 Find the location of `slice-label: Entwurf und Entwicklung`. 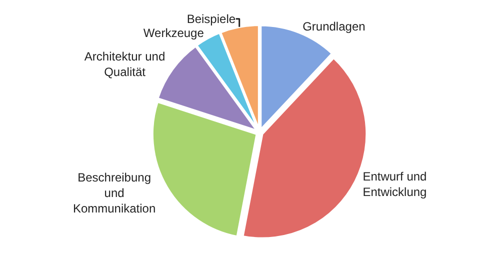

slice-label: Entwurf und Entwicklung is located at coordinates (394, 185).